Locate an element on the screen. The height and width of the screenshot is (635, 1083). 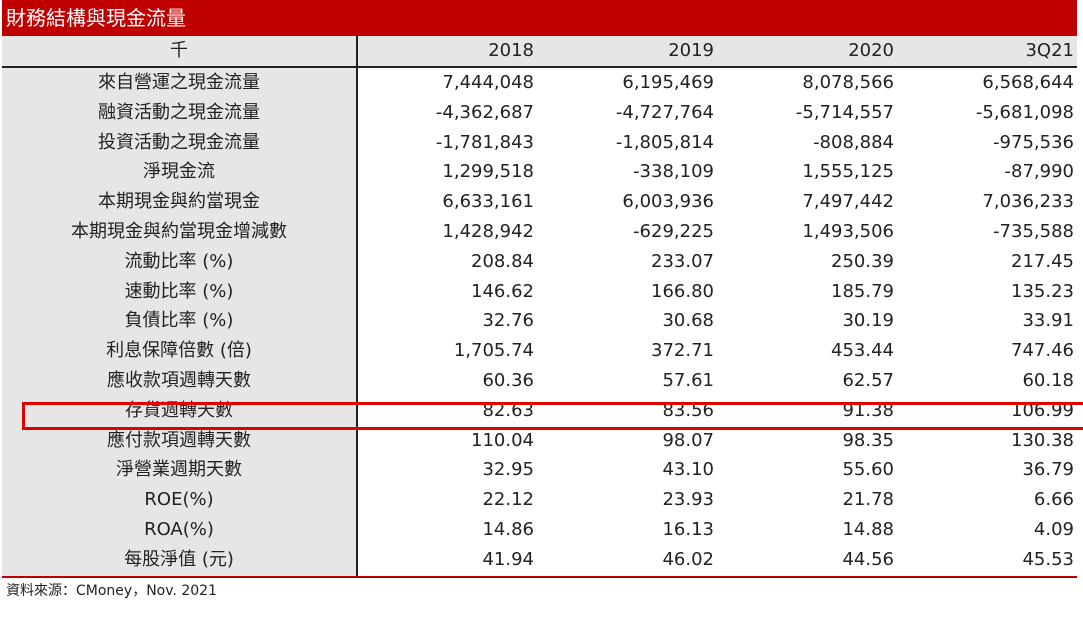
row-value: -735,588 is located at coordinates (1033, 231).